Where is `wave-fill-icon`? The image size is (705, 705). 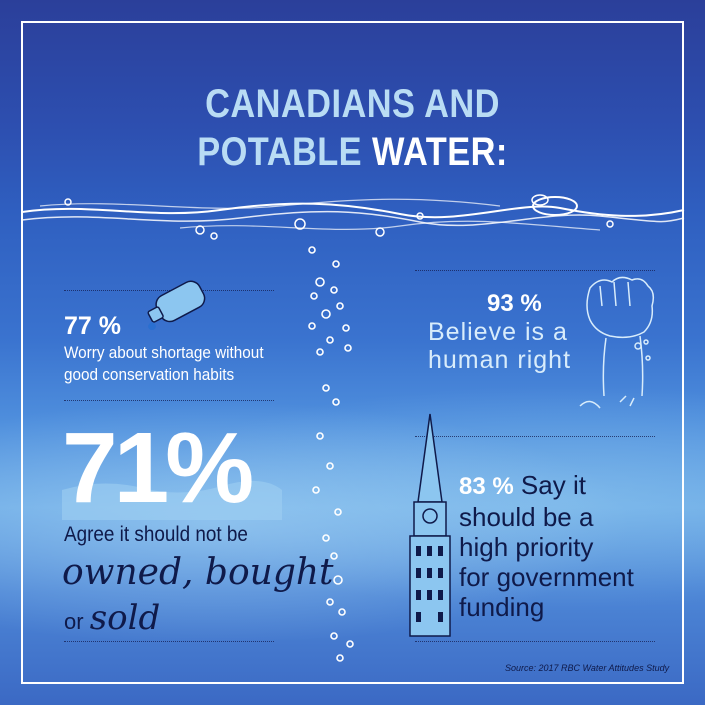 wave-fill-icon is located at coordinates (172, 500).